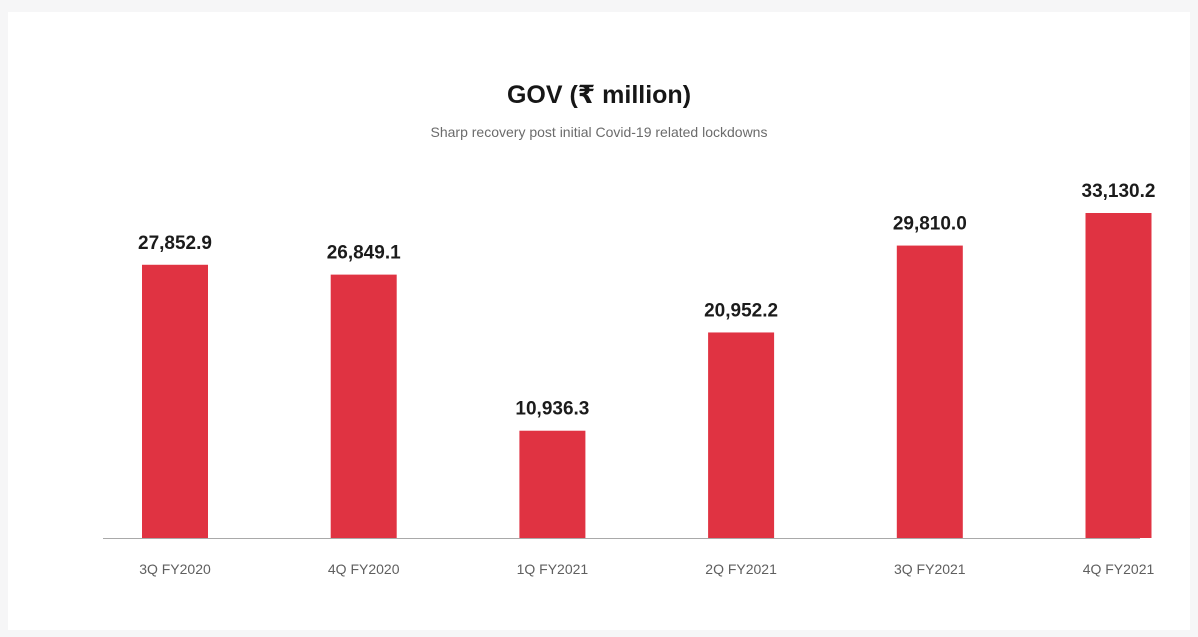 This screenshot has height=637, width=1198. Describe the element at coordinates (599, 95) in the screenshot. I see `chart-title: GOV (₹ million)` at that location.